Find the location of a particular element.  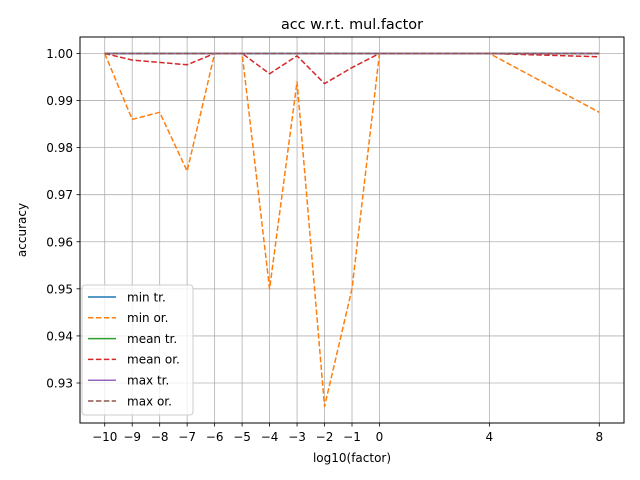

y-axis-label: accuracy is located at coordinates (22, 230).